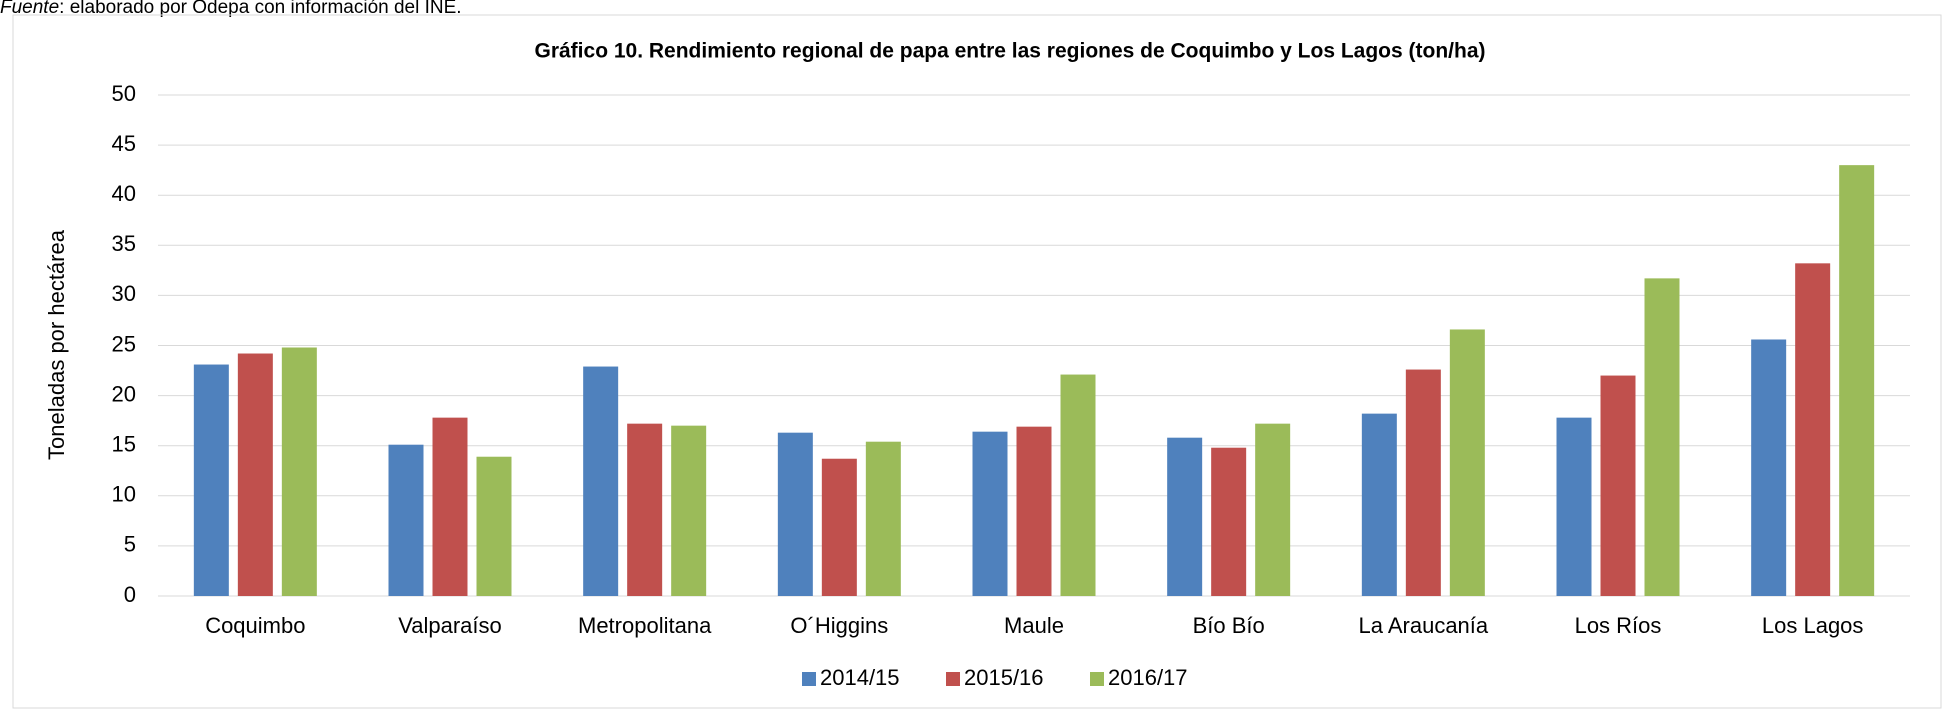  Describe the element at coordinates (450, 625) in the screenshot. I see `x-tick-label: Valparaíso` at that location.